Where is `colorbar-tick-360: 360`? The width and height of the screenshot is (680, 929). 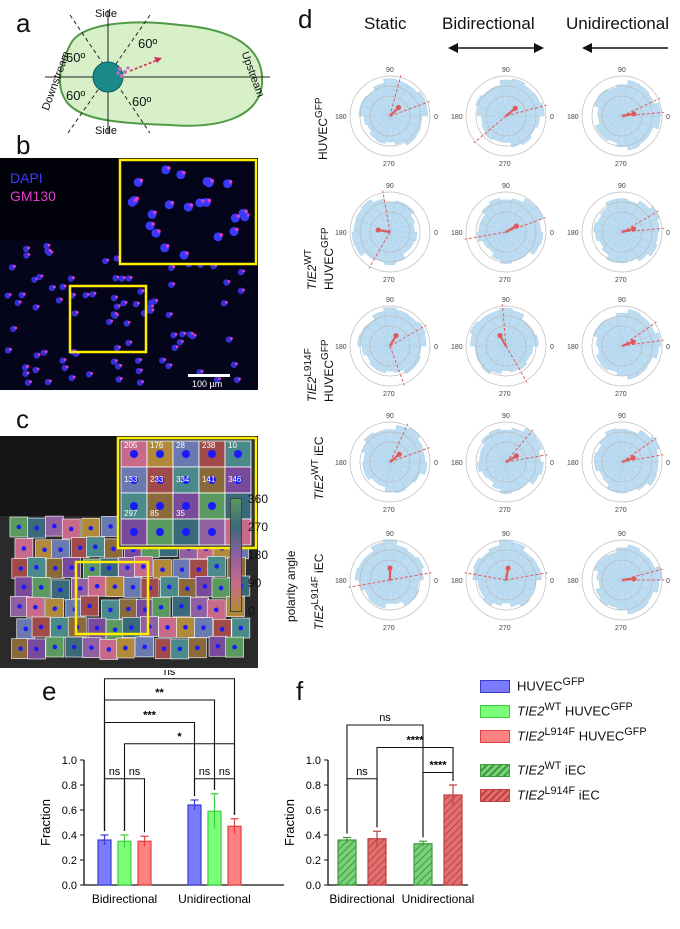
colorbar-tick-360: 360 is located at coordinates (258, 499).